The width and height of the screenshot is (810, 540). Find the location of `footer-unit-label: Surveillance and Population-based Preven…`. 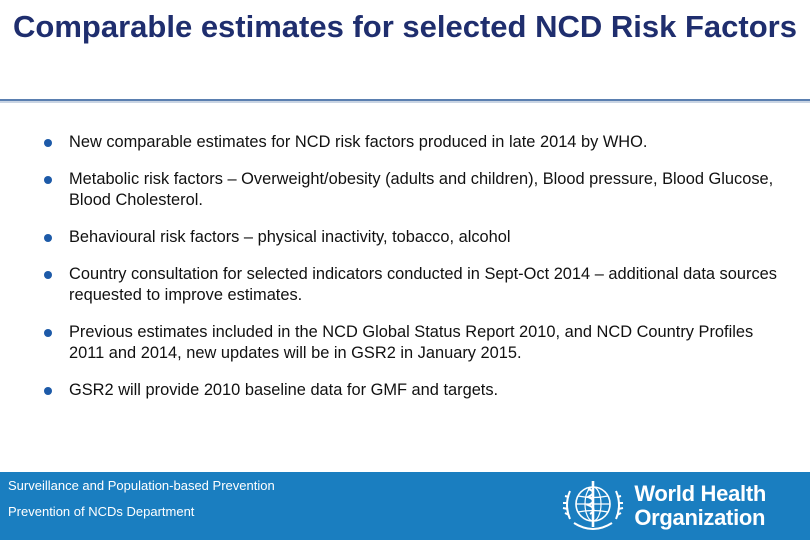

footer-unit-label: Surveillance and Population-based Preven… is located at coordinates (141, 485).